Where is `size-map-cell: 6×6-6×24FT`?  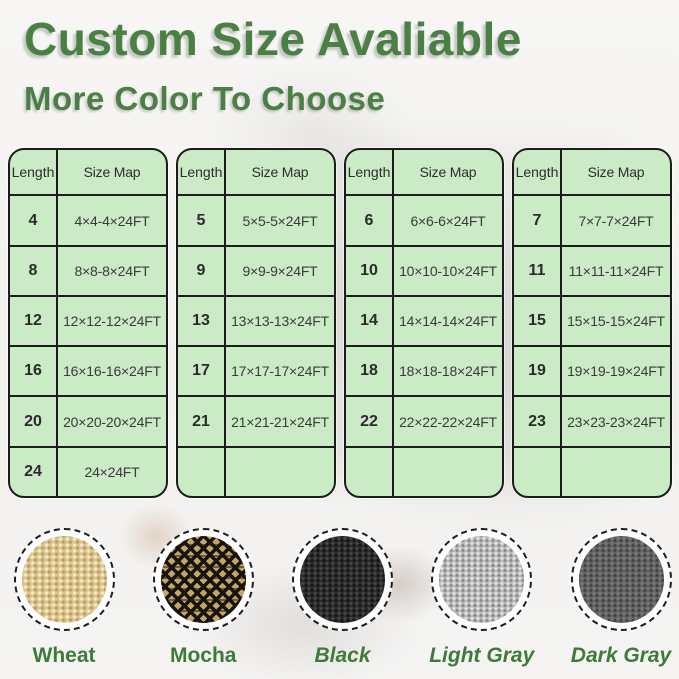 size-map-cell: 6×6-6×24FT is located at coordinates (448, 220).